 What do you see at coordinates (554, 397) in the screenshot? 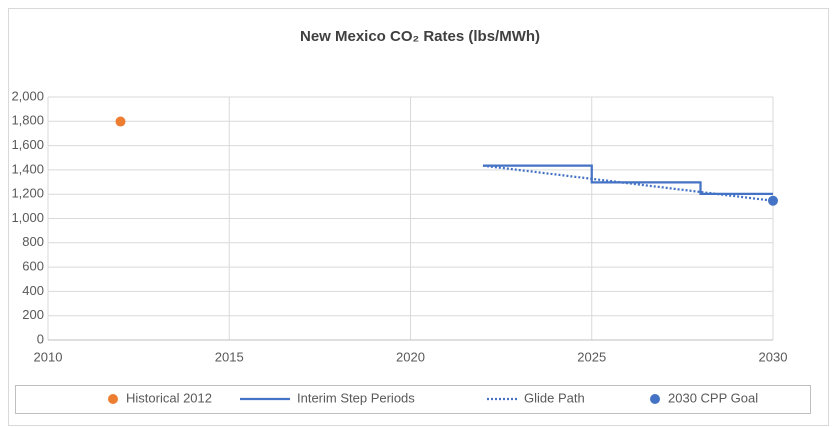
I see `legend-label: Glide Path` at bounding box center [554, 397].